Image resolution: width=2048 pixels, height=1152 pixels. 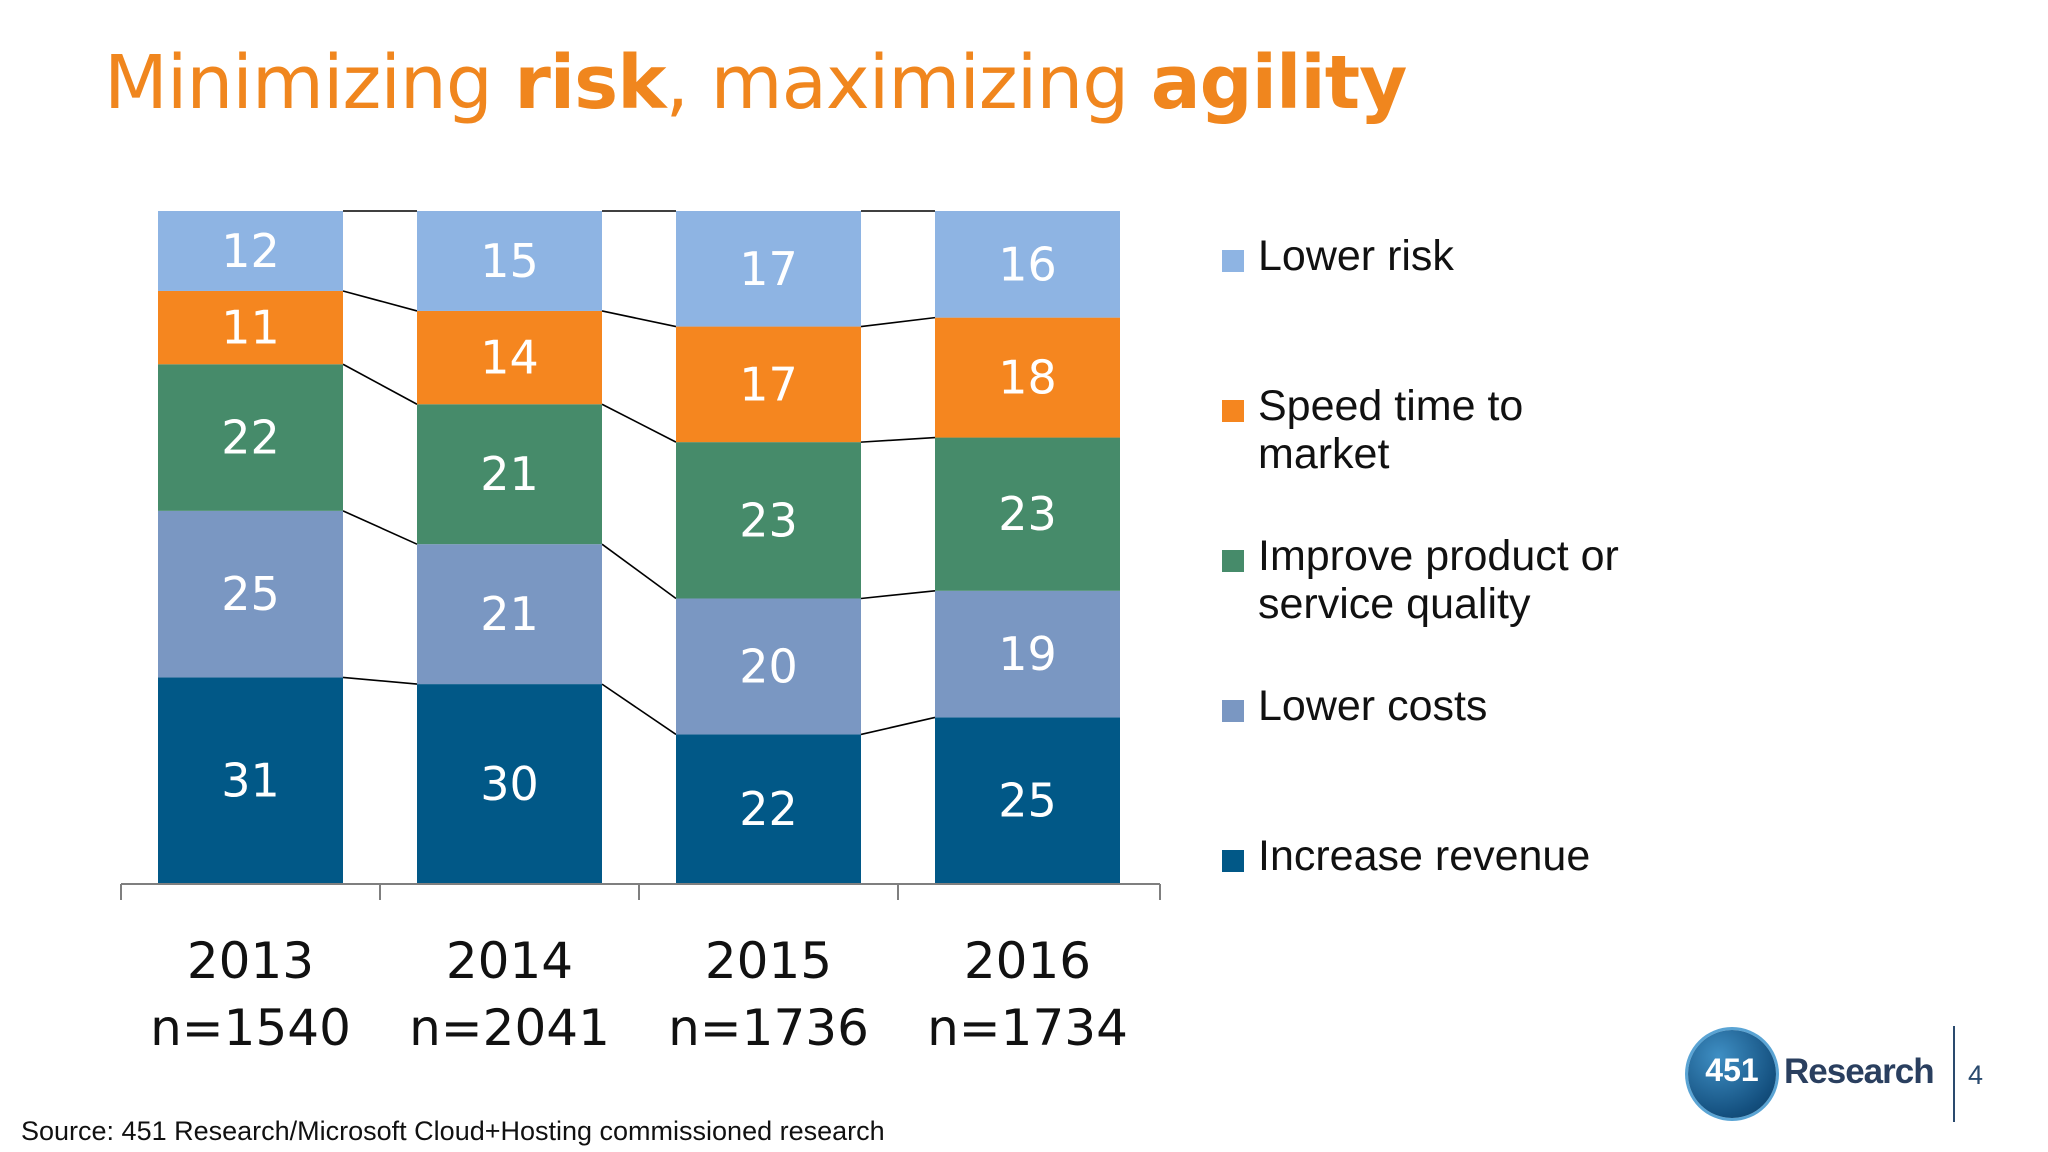 I want to click on data-label: 15, so click(x=509, y=261).